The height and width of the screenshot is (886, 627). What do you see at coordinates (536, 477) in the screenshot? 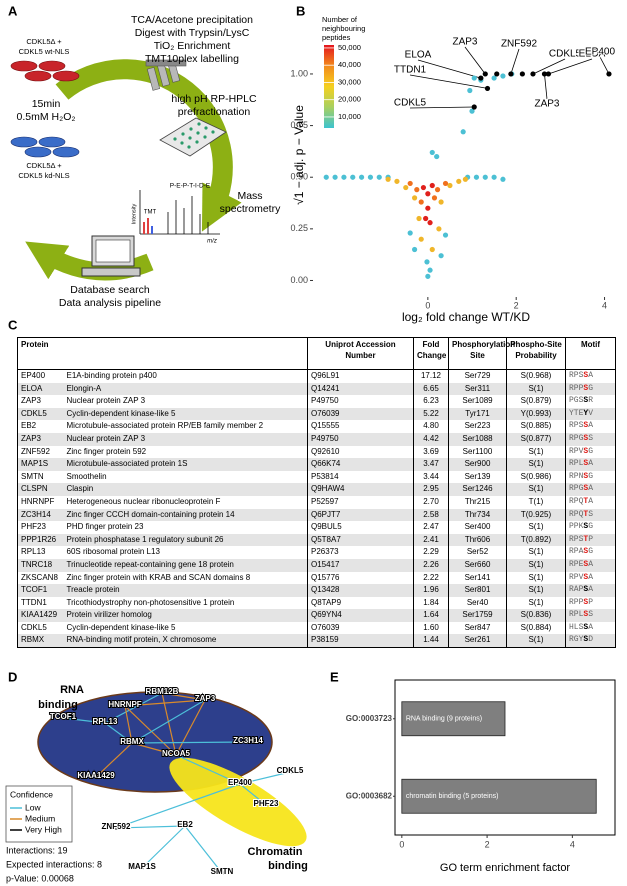
I see `cell: S(0.986)` at bounding box center [536, 477].